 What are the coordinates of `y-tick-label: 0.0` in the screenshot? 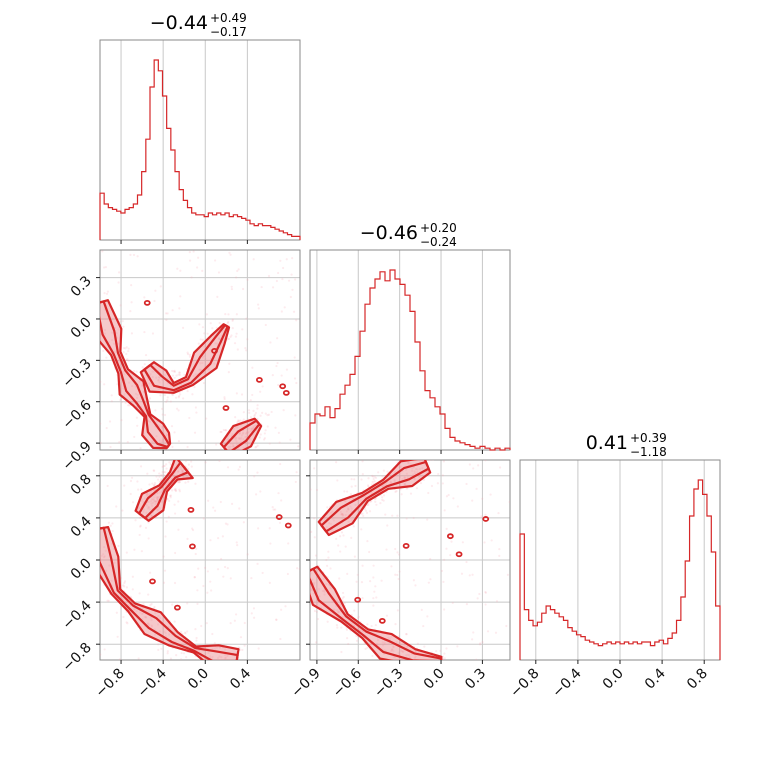 It's located at (81, 327).